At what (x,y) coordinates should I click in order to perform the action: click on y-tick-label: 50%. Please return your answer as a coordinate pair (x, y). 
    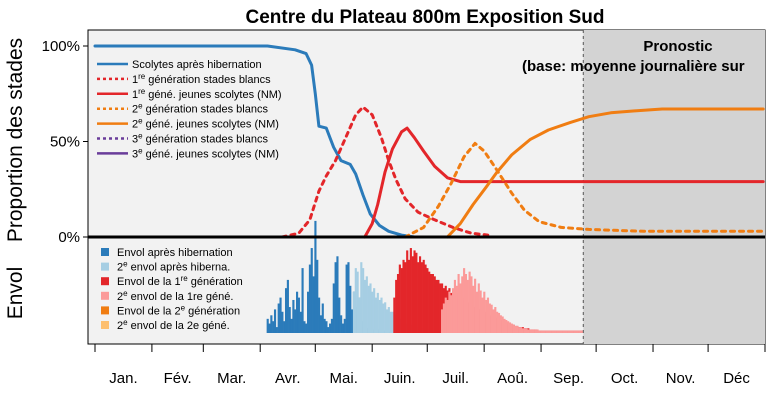
    Looking at the image, I should click on (65, 142).